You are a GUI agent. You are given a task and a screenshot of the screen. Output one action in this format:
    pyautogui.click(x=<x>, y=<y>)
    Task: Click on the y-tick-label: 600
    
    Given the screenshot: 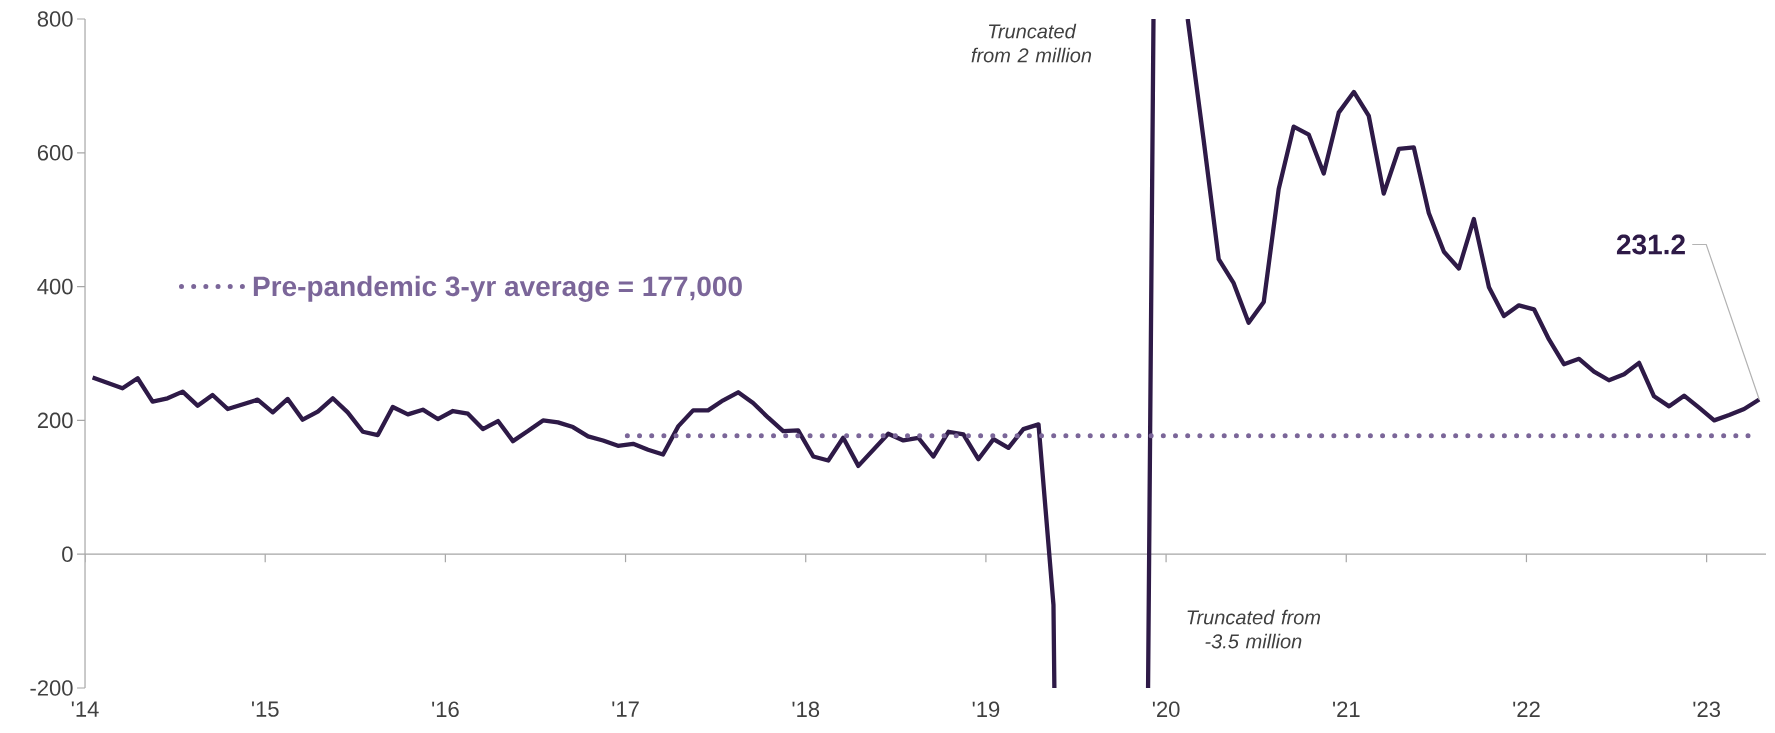 What is the action you would take?
    pyautogui.click(x=55, y=152)
    